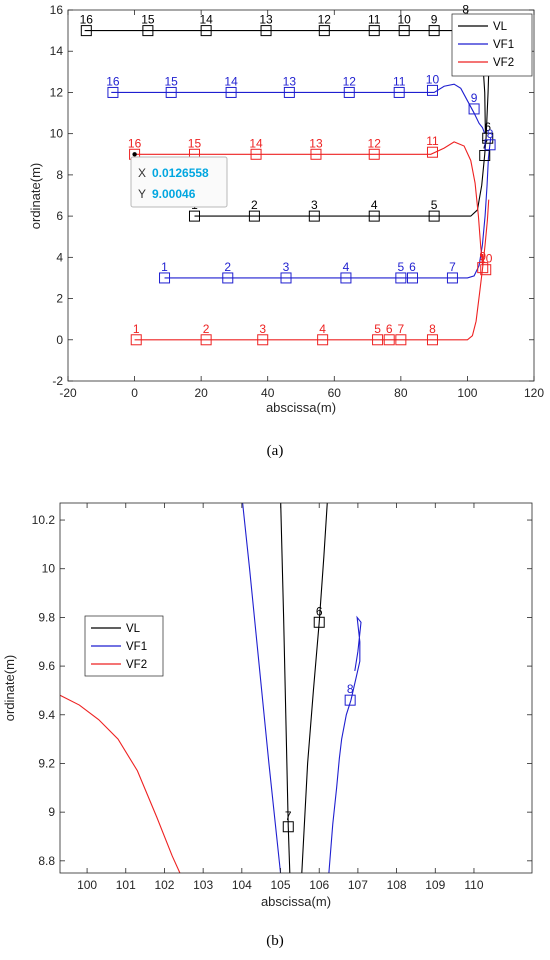 The height and width of the screenshot is (960, 550). I want to click on marker-label-VL: 5, so click(434, 205).